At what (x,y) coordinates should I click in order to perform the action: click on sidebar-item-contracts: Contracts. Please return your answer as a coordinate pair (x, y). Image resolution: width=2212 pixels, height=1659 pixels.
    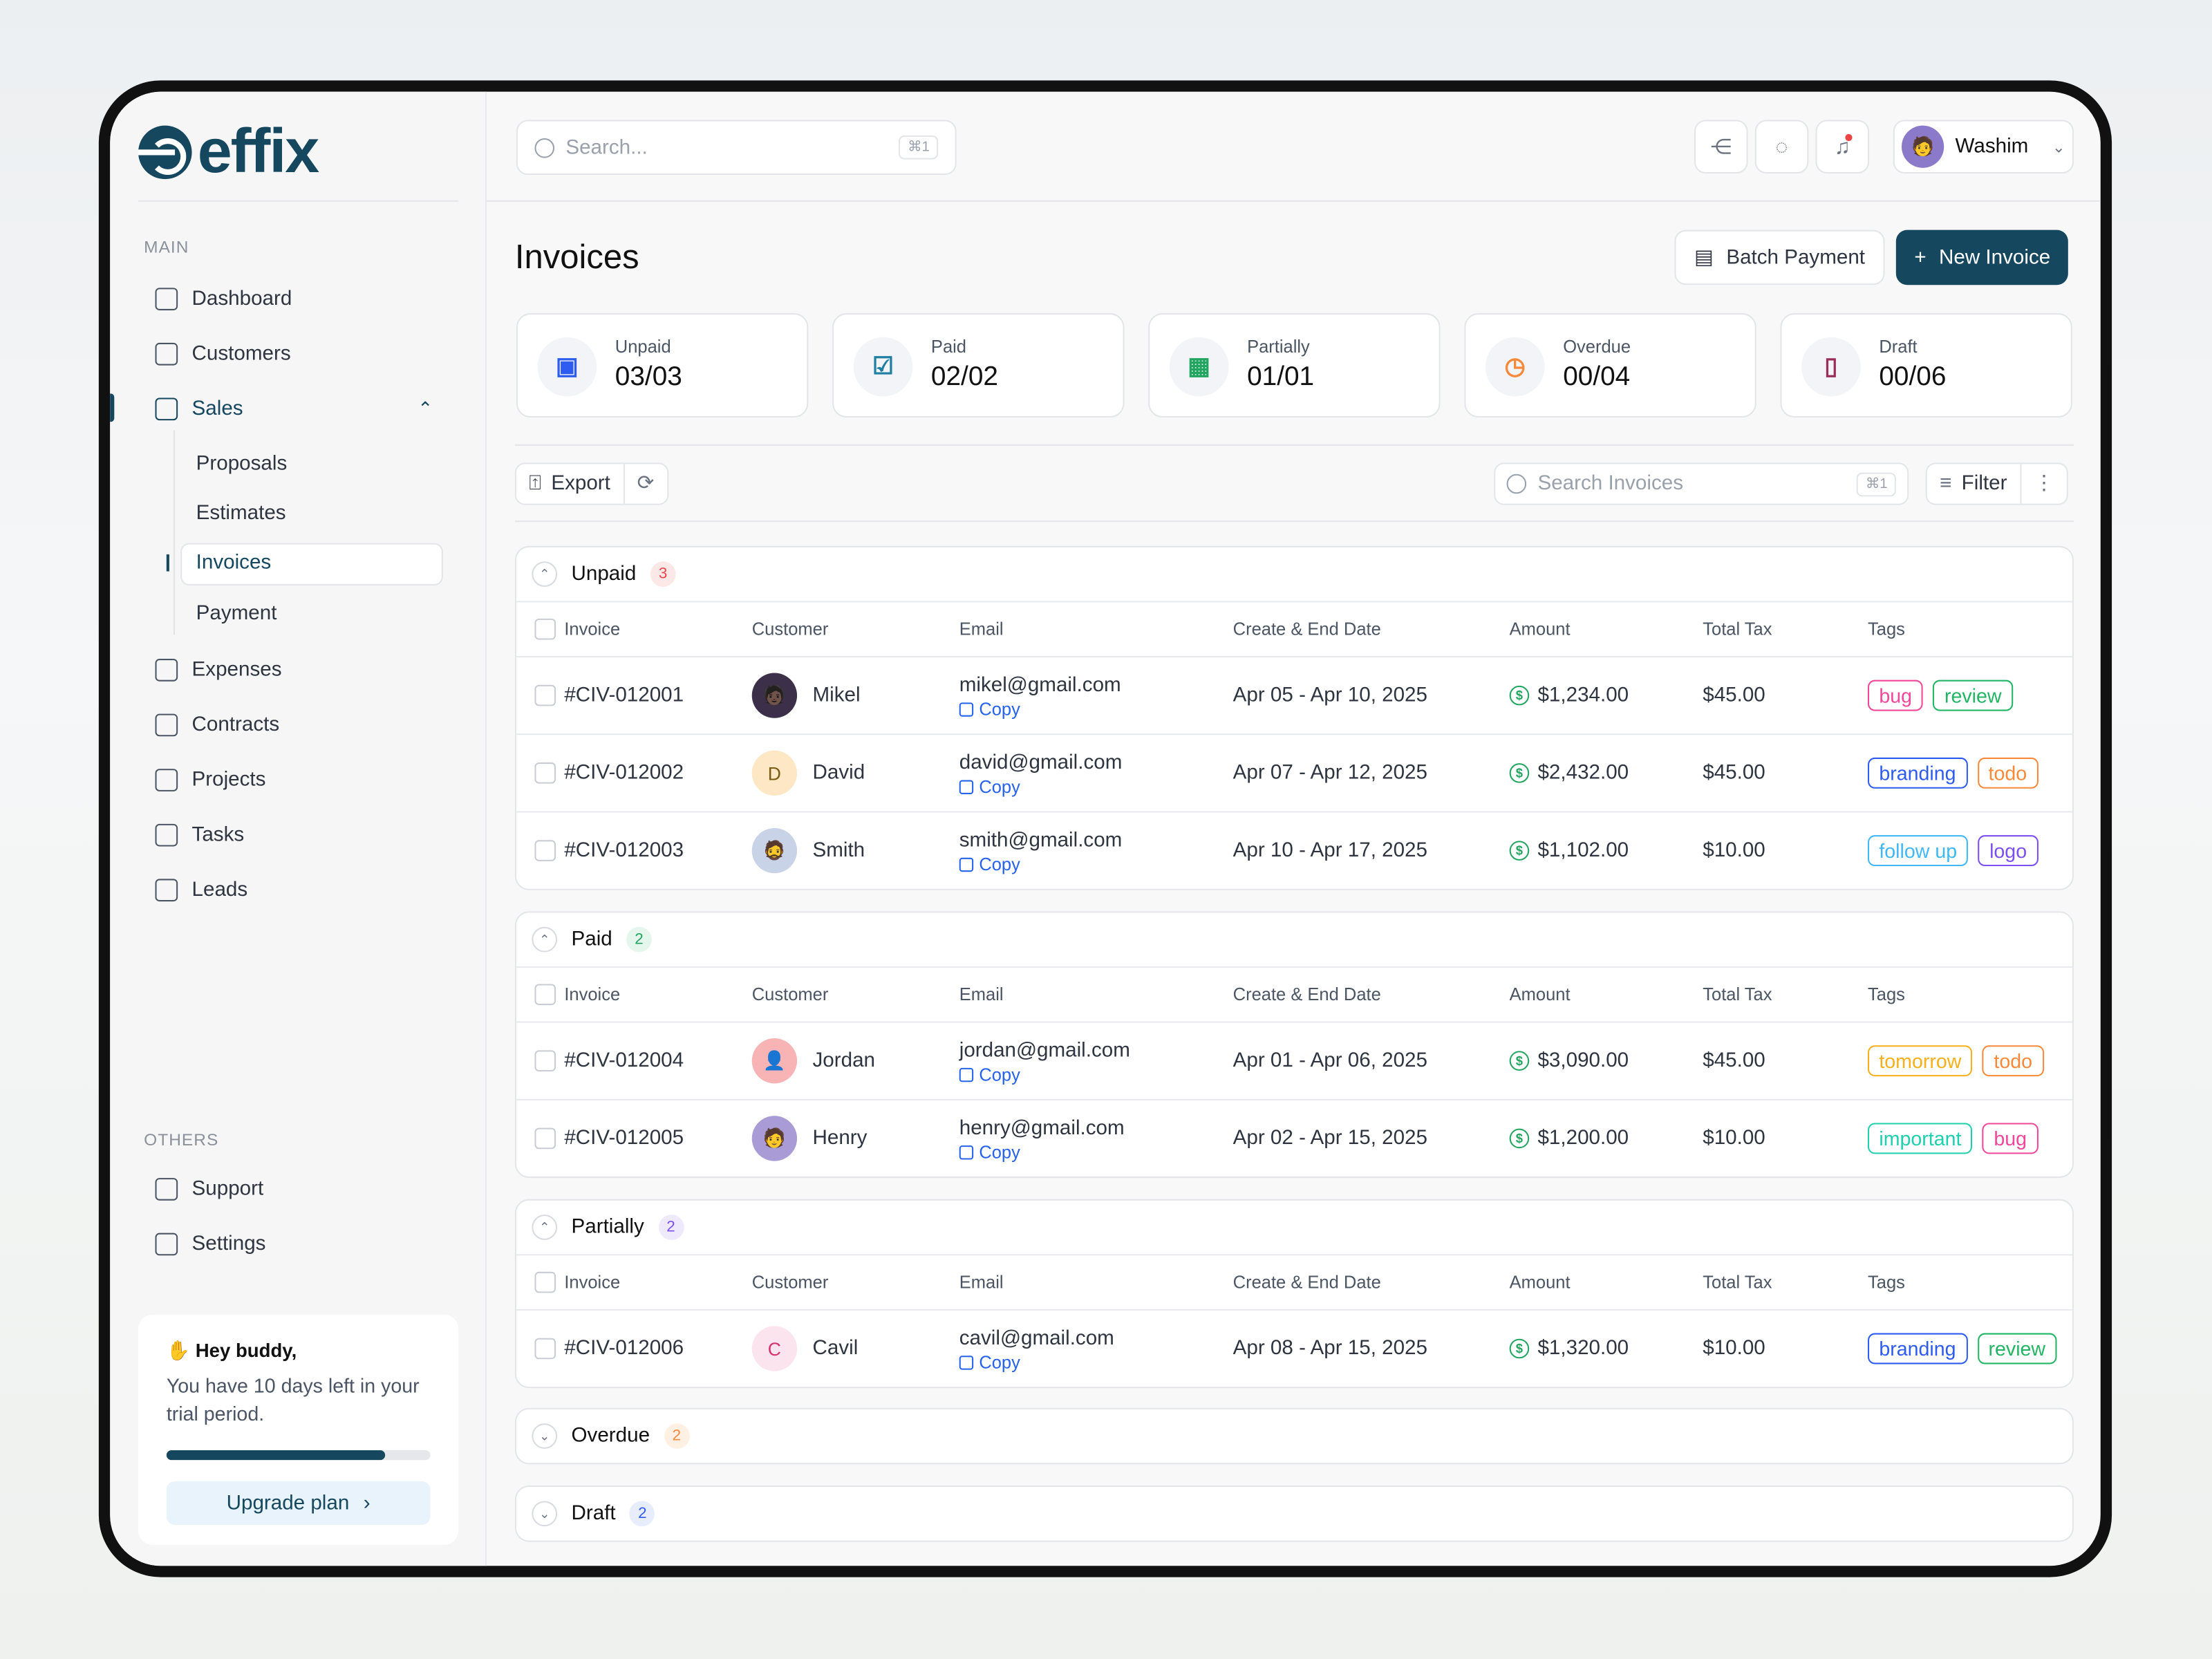
    Looking at the image, I should click on (217, 725).